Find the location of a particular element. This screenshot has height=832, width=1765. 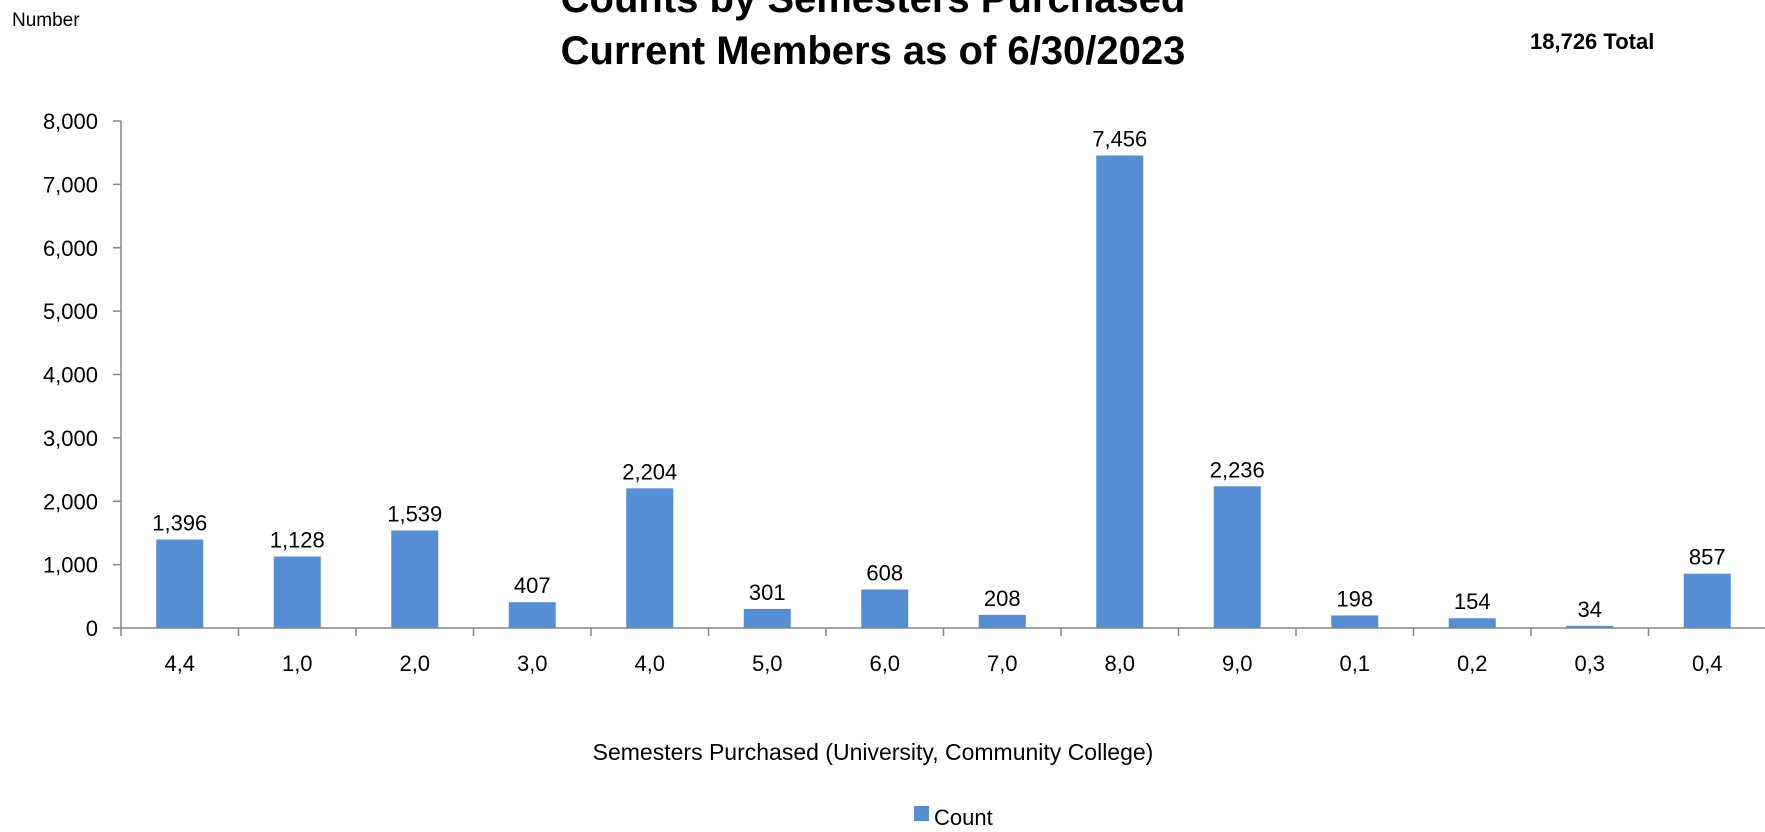

y-tick-label: 8,000 is located at coordinates (70, 121).